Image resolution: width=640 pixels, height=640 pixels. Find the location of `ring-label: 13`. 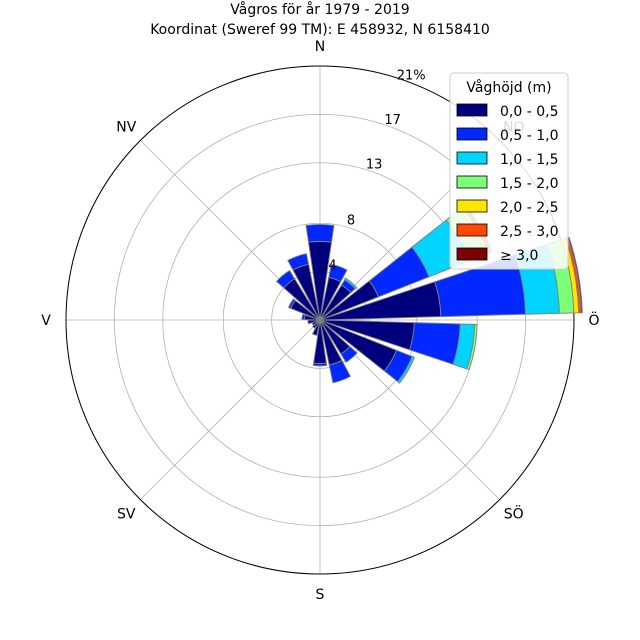

ring-label: 13 is located at coordinates (374, 165).